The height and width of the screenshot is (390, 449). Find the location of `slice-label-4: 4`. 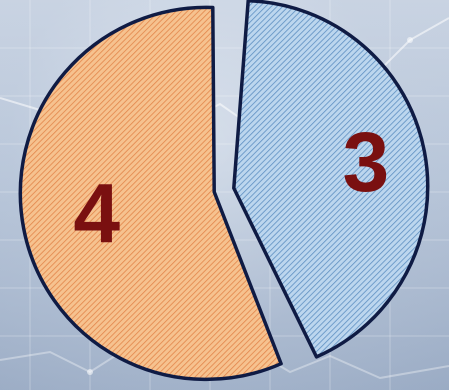

slice-label-4: 4 is located at coordinates (96, 213).